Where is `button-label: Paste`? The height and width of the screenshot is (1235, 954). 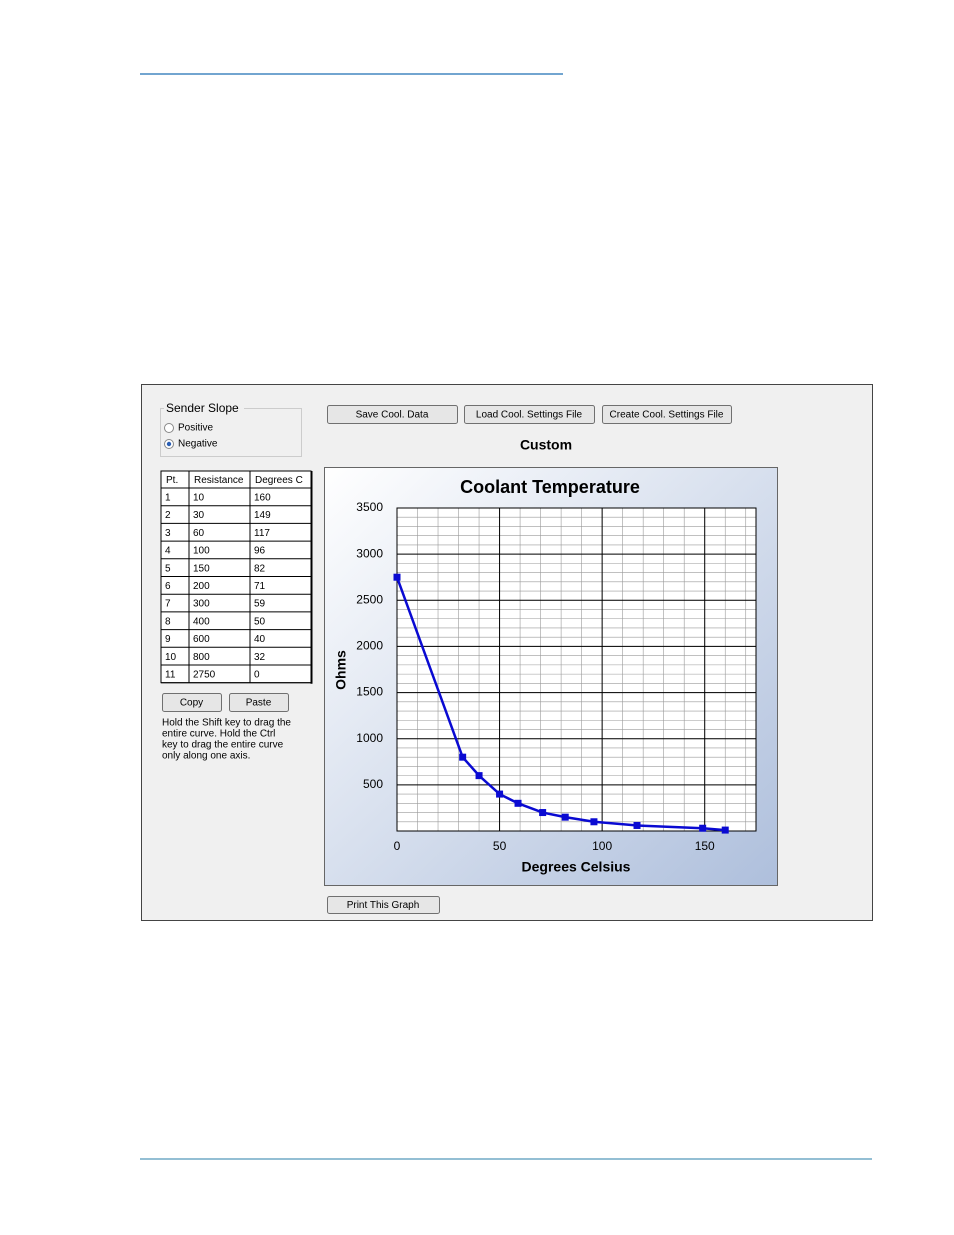 button-label: Paste is located at coordinates (259, 703).